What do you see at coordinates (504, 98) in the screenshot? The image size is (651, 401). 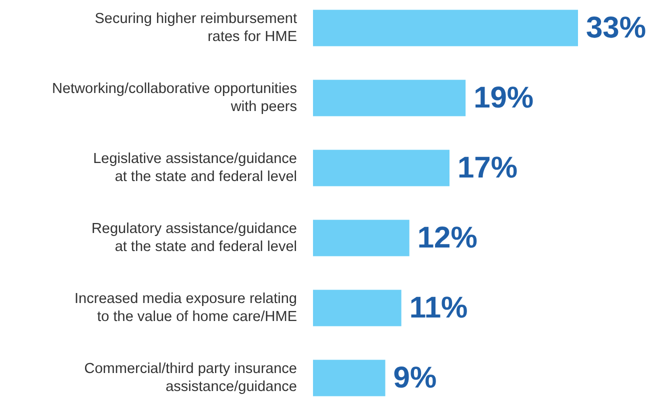 I see `data-label: 19%` at bounding box center [504, 98].